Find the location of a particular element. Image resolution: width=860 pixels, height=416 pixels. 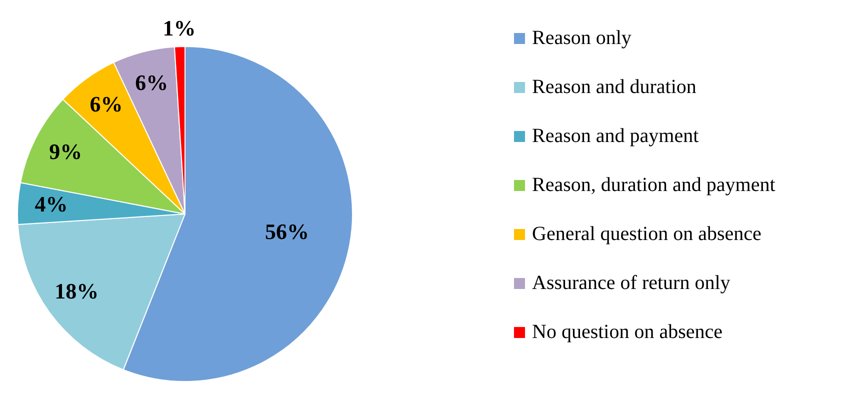

legend-label: No question on absence is located at coordinates (627, 332).